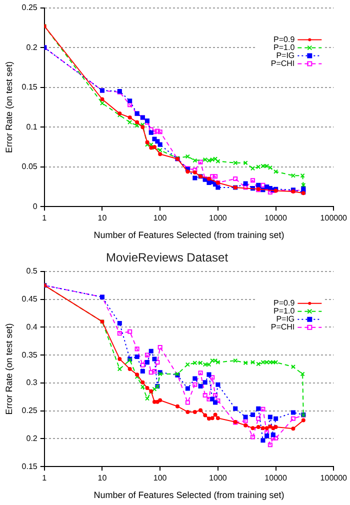 This screenshot has width=350, height=505. Describe the element at coordinates (32, 127) in the screenshot. I see `y-tick-label: 0.1` at that location.